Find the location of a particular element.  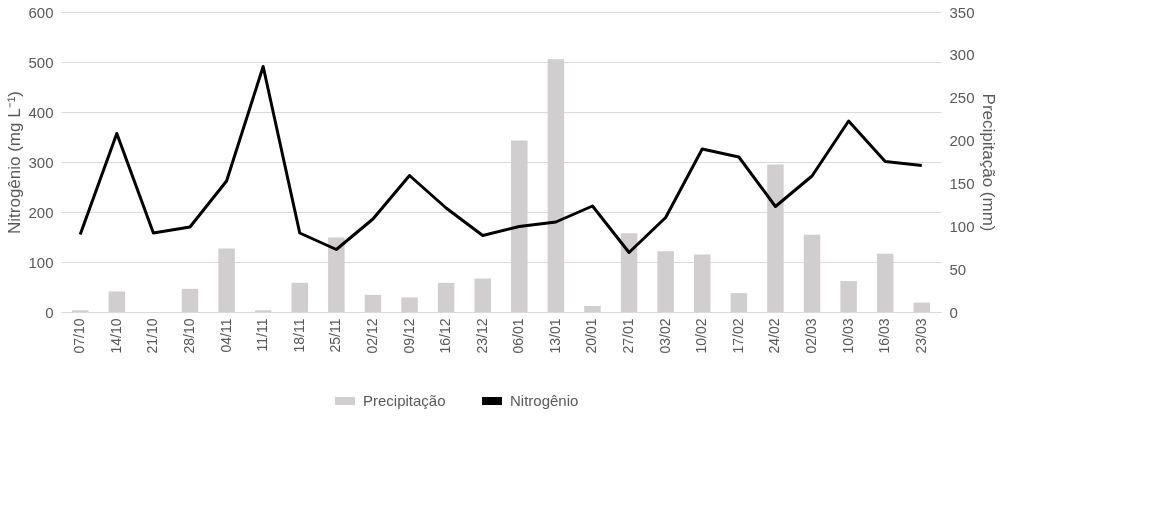

x-tick-label: 02/03 is located at coordinates (811, 336).